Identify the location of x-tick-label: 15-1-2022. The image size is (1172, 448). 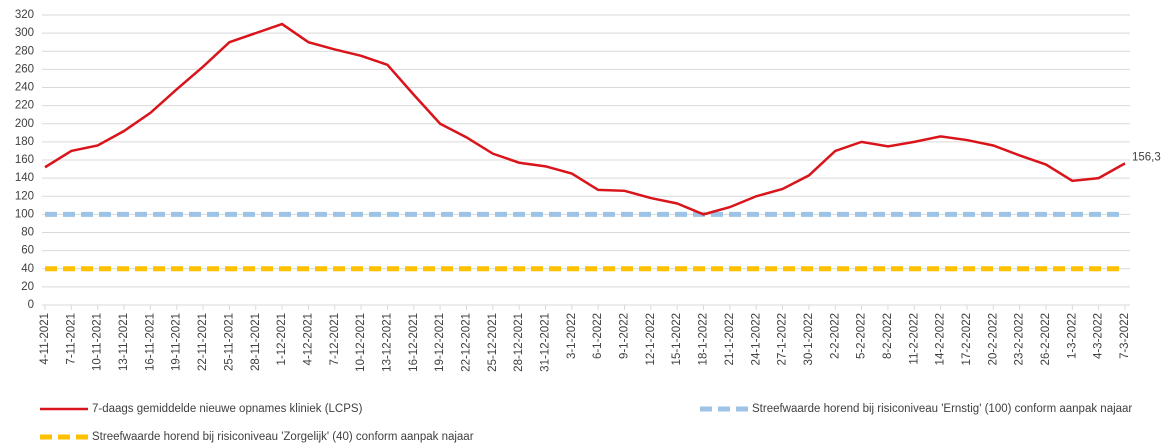
(677, 339).